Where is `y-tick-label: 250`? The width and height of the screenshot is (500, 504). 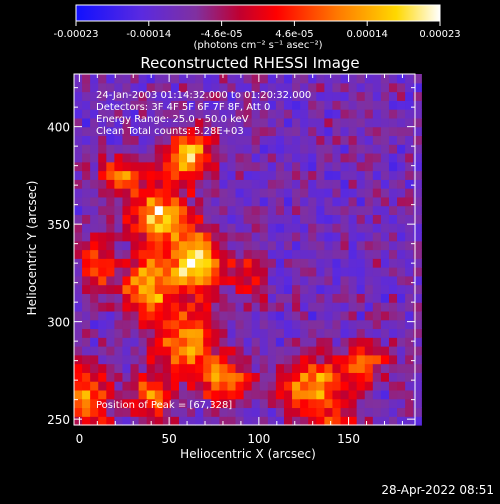
y-tick-label: 250 is located at coordinates (58, 420).